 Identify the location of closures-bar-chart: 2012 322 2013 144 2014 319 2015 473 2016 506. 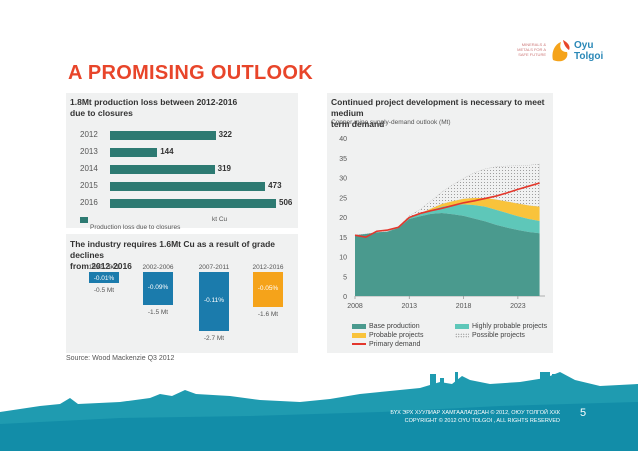
(182, 174).